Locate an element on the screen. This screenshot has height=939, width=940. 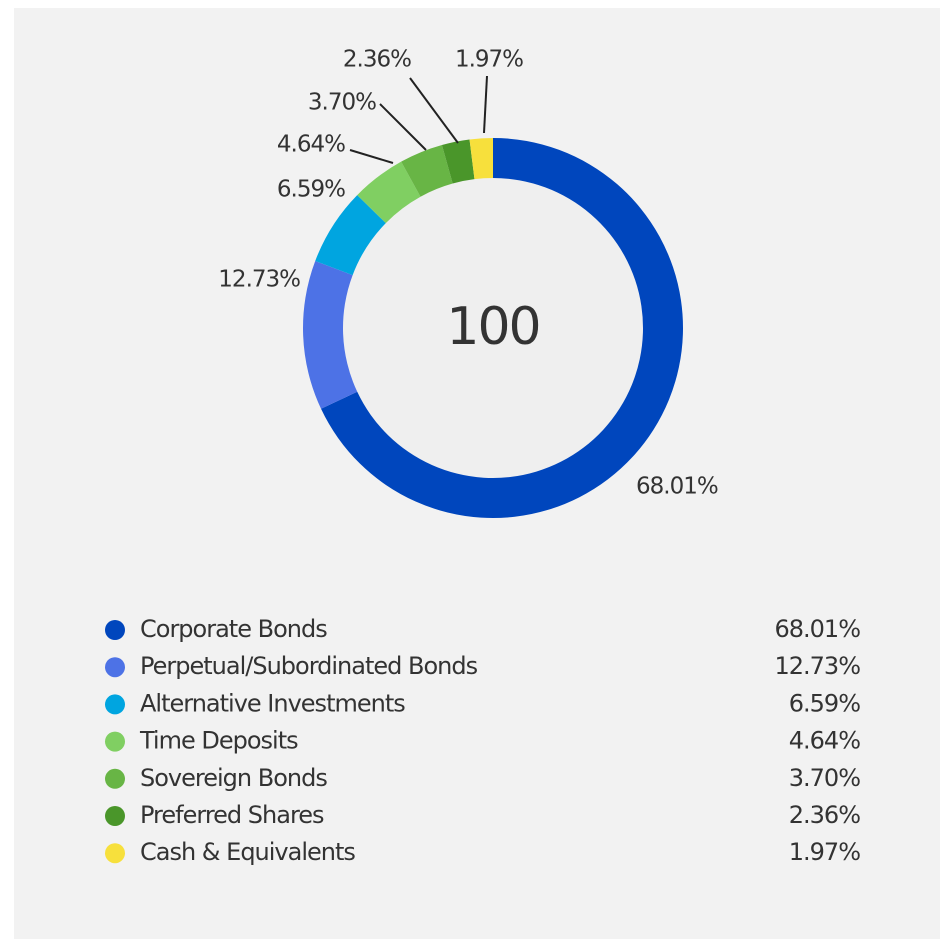
slice-label: 1.97% is located at coordinates (489, 60).